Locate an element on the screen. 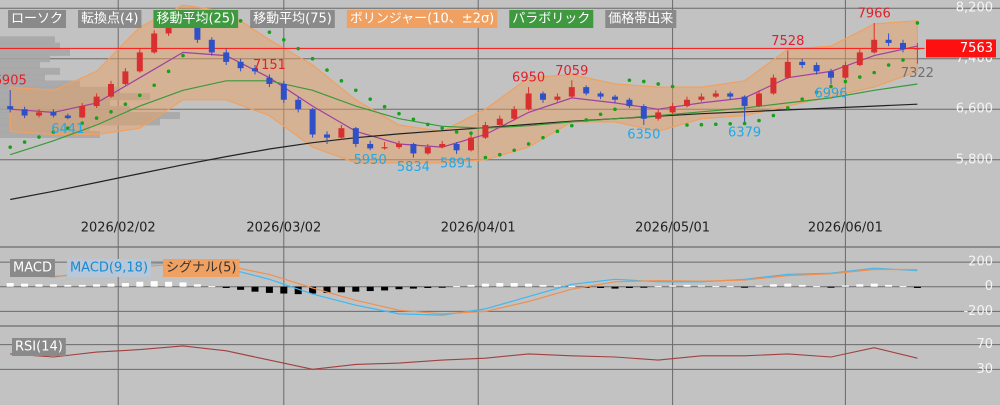 The image size is (1000, 405). y-tick-label: 200 is located at coordinates (980, 262).